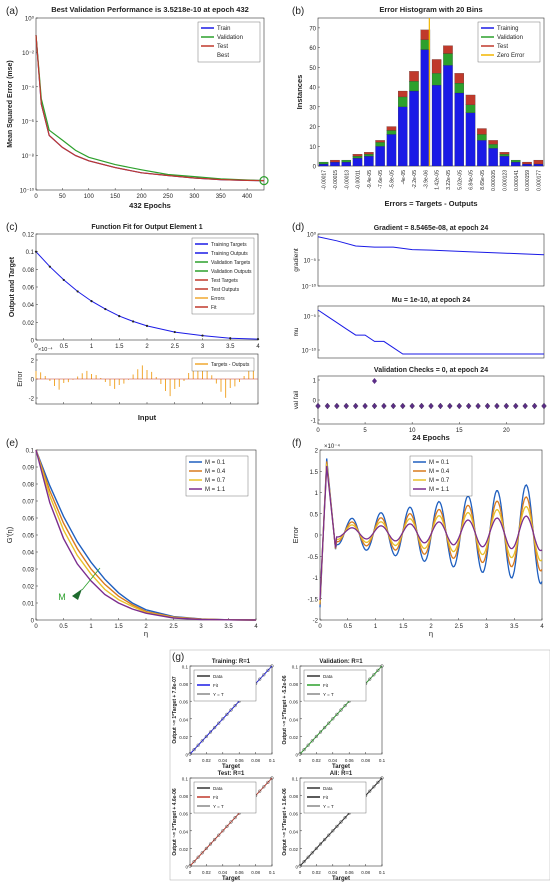 This screenshot has width=550, height=882. What do you see at coordinates (312, 49) in the screenshot?
I see `b-ytick-label: 60` at bounding box center [312, 49].